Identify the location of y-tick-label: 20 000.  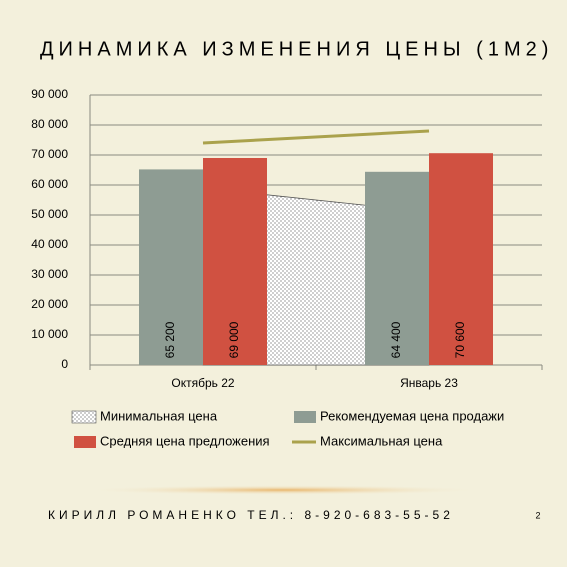
(49, 304).